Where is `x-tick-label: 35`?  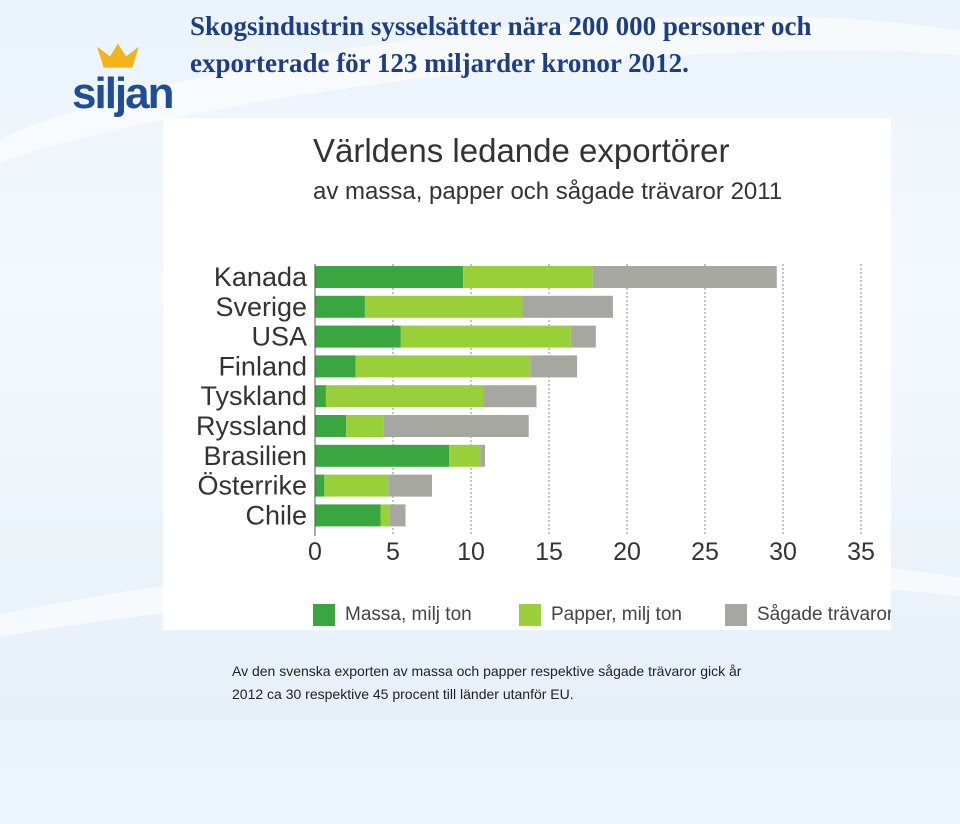 x-tick-label: 35 is located at coordinates (861, 552).